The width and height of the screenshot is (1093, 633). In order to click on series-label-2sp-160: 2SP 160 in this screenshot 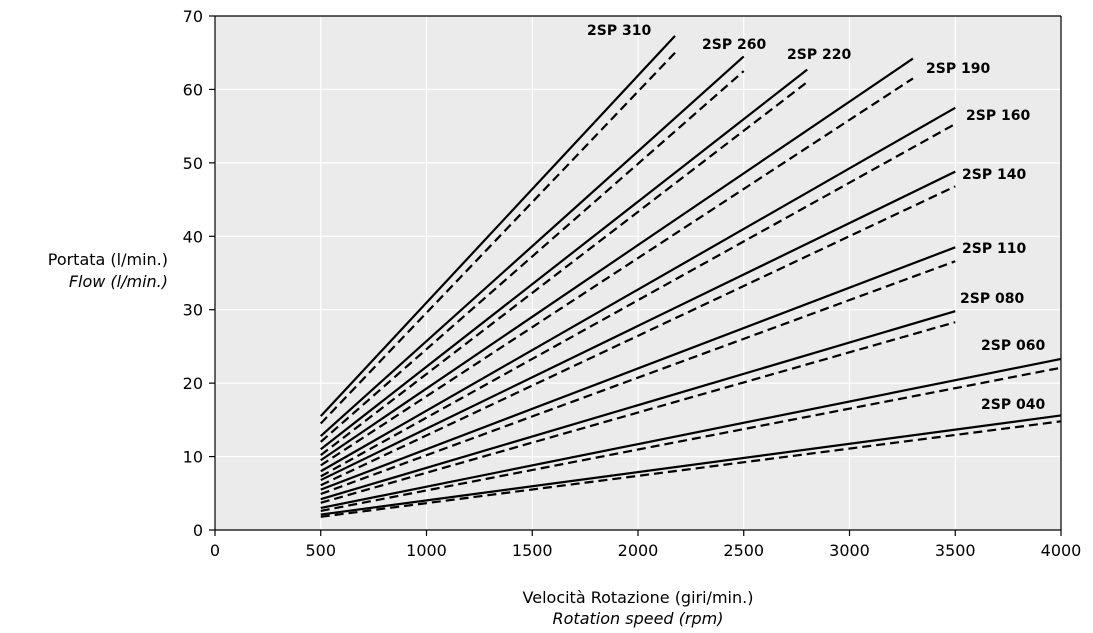, I will do `click(998, 116)`.